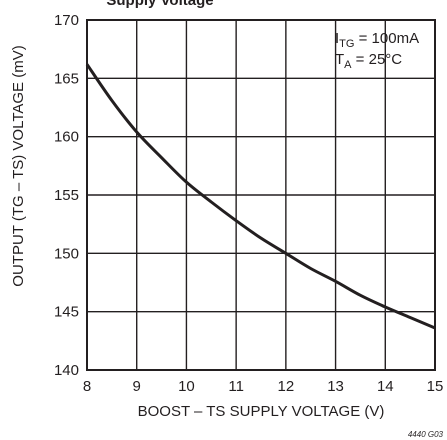  I want to click on svg-text: TA = 25°C, so click(368, 61).